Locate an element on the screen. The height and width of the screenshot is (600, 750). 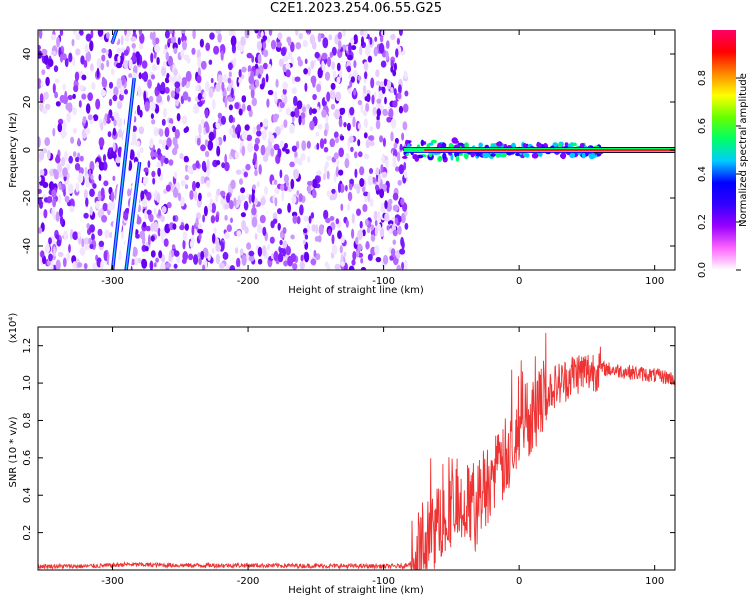
signal-cell is located at coordinates (574, 144).